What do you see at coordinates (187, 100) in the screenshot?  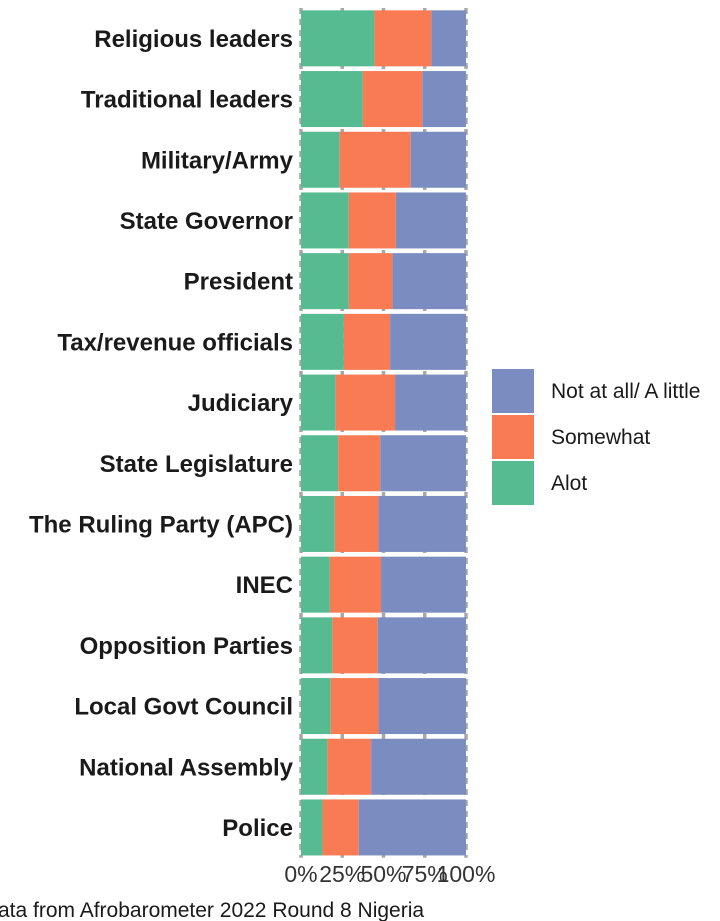 I see `category-label: Traditional leaders` at bounding box center [187, 100].